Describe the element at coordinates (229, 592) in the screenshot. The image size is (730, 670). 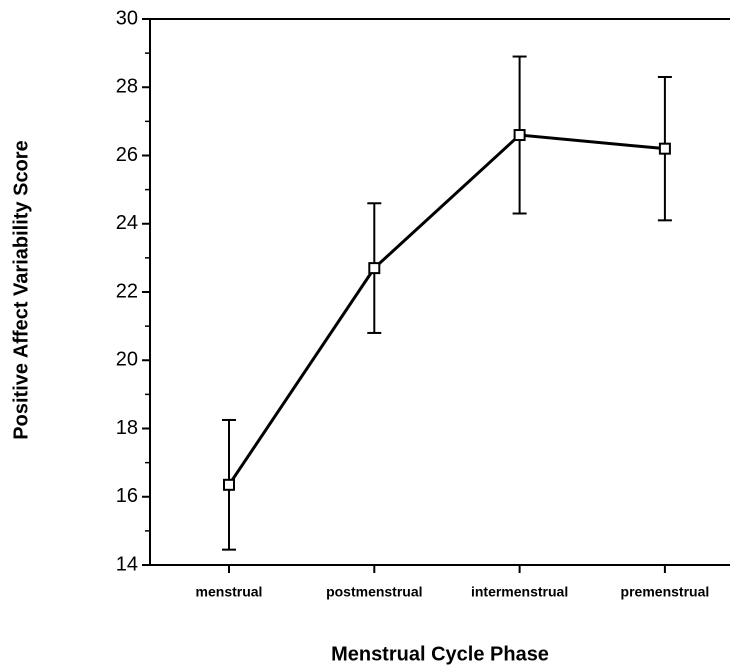
I see `x-tick-label: menstrual` at that location.